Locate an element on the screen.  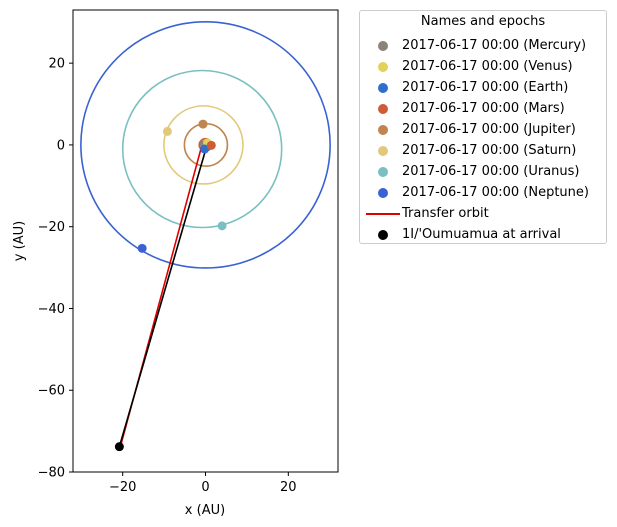
x-tick-label: 20 is located at coordinates (288, 487).